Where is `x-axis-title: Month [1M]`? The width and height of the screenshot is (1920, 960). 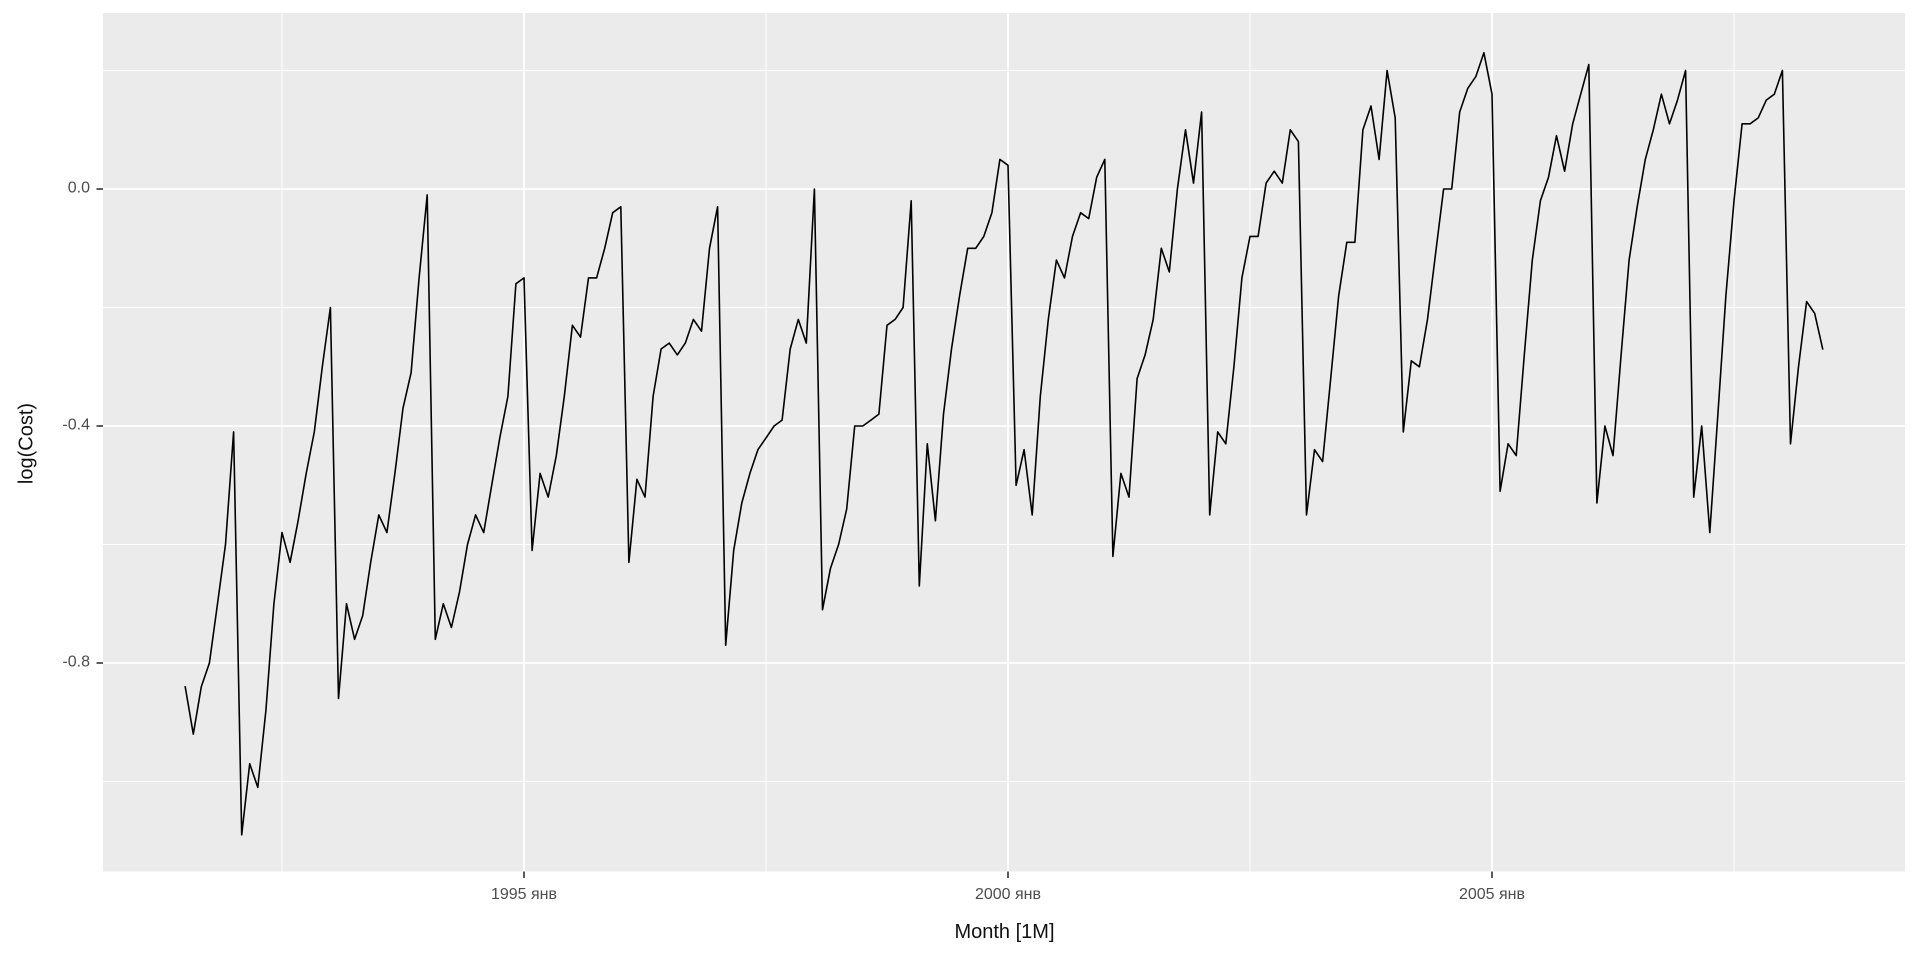 x-axis-title: Month [1M] is located at coordinates (1004, 932).